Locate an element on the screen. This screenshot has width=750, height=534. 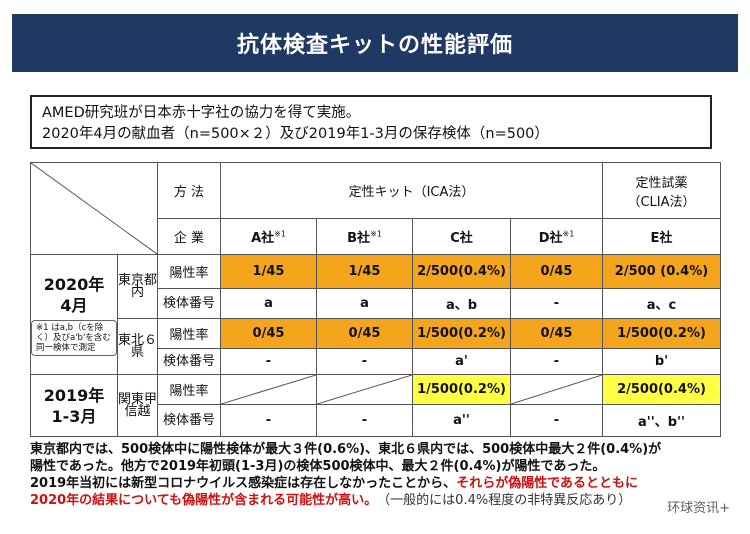
slide-title: 抗体検査キットの性能評価 is located at coordinates (375, 43).